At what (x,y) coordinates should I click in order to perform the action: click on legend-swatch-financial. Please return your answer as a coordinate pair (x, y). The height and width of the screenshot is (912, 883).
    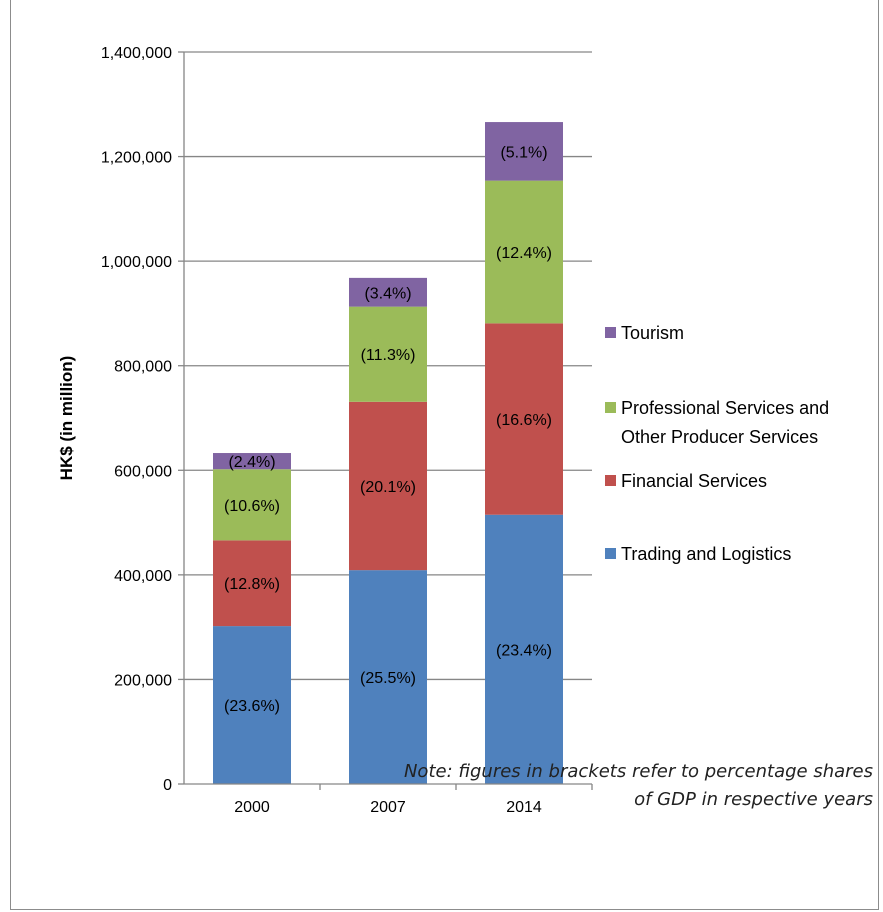
    Looking at the image, I should click on (610, 480).